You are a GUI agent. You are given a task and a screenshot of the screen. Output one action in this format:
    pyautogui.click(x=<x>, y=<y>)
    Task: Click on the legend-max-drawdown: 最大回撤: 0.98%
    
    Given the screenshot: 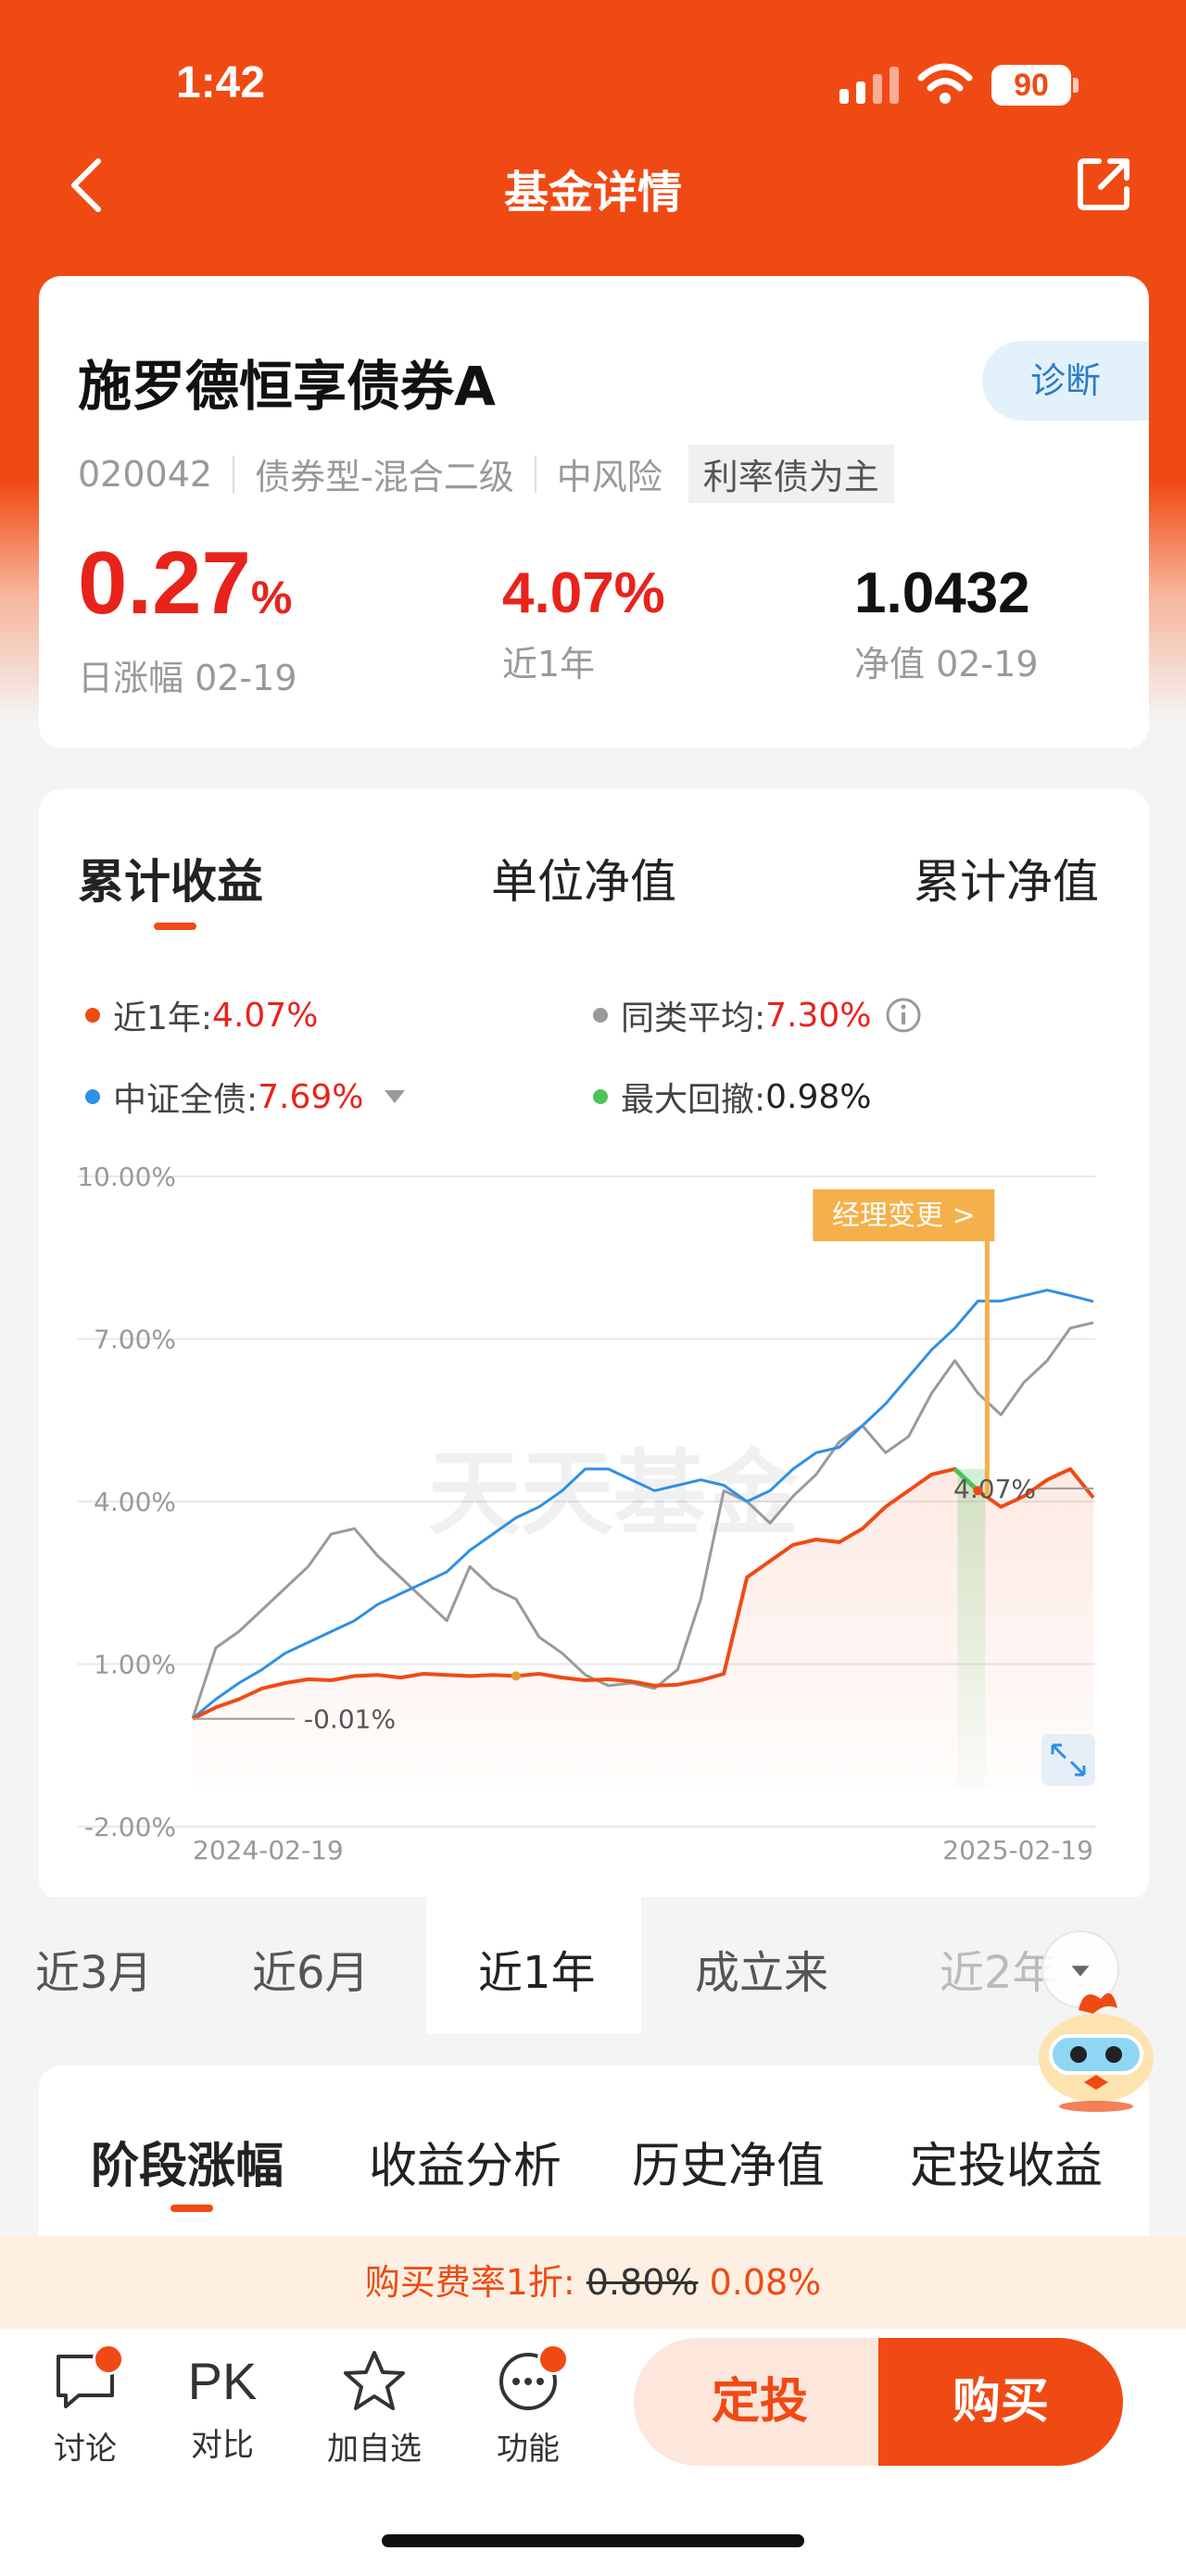 What is the action you would take?
    pyautogui.click(x=732, y=1097)
    